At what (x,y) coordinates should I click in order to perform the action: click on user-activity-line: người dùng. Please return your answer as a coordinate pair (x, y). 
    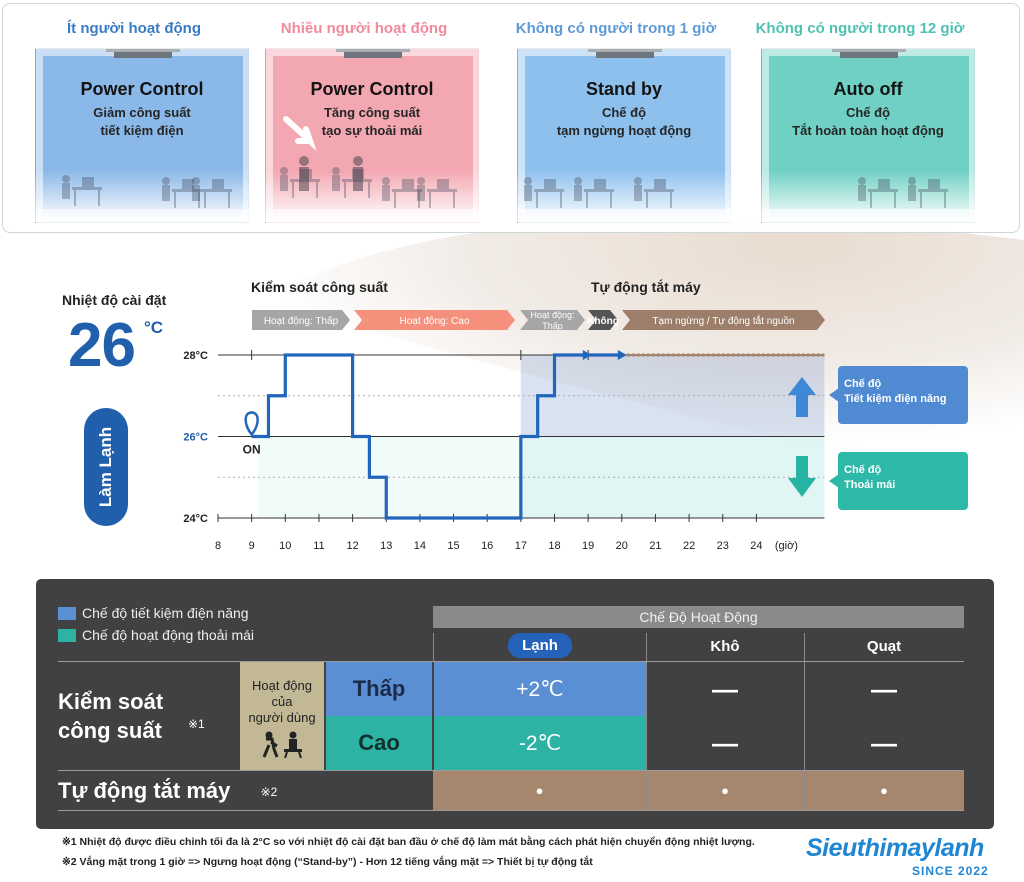
    Looking at the image, I should click on (282, 717).